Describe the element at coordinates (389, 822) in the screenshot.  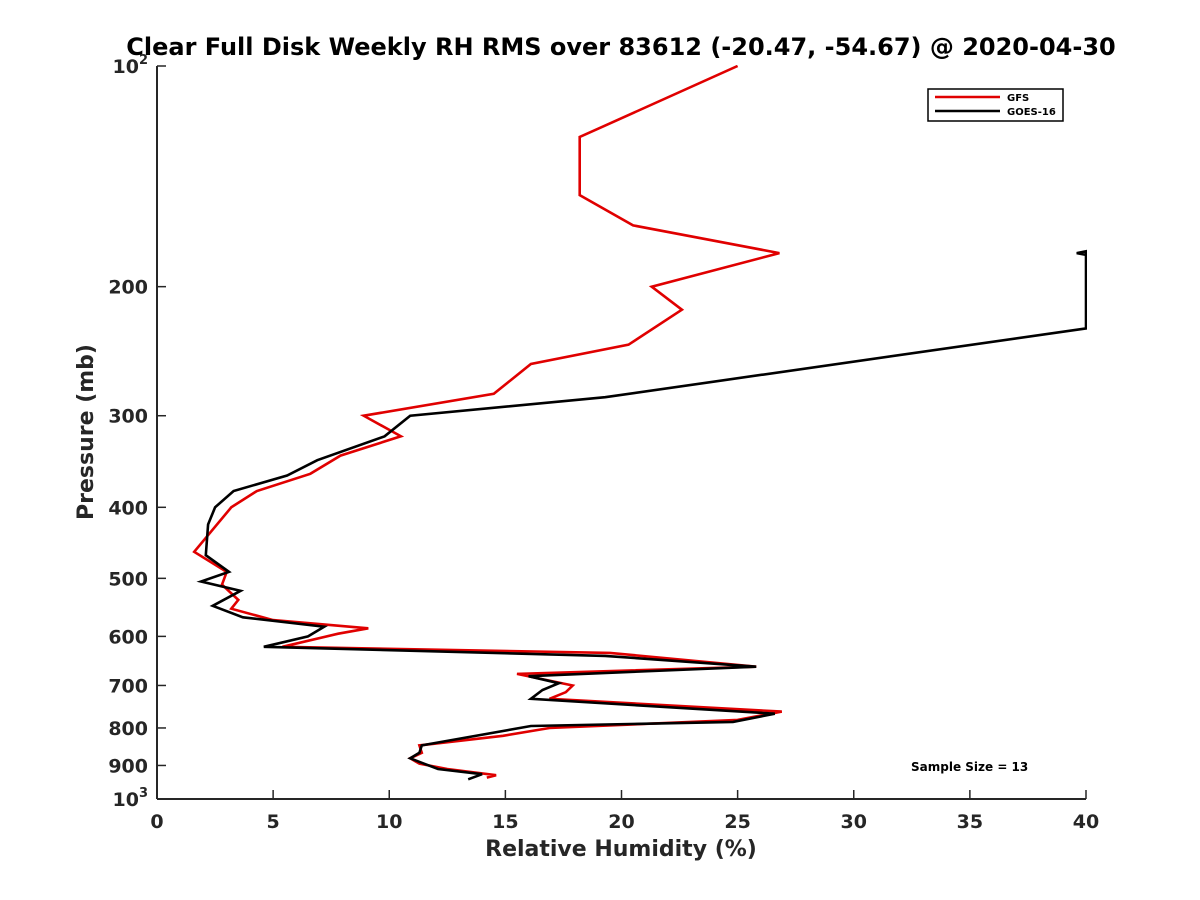
I see `x-tick-label: 10` at that location.